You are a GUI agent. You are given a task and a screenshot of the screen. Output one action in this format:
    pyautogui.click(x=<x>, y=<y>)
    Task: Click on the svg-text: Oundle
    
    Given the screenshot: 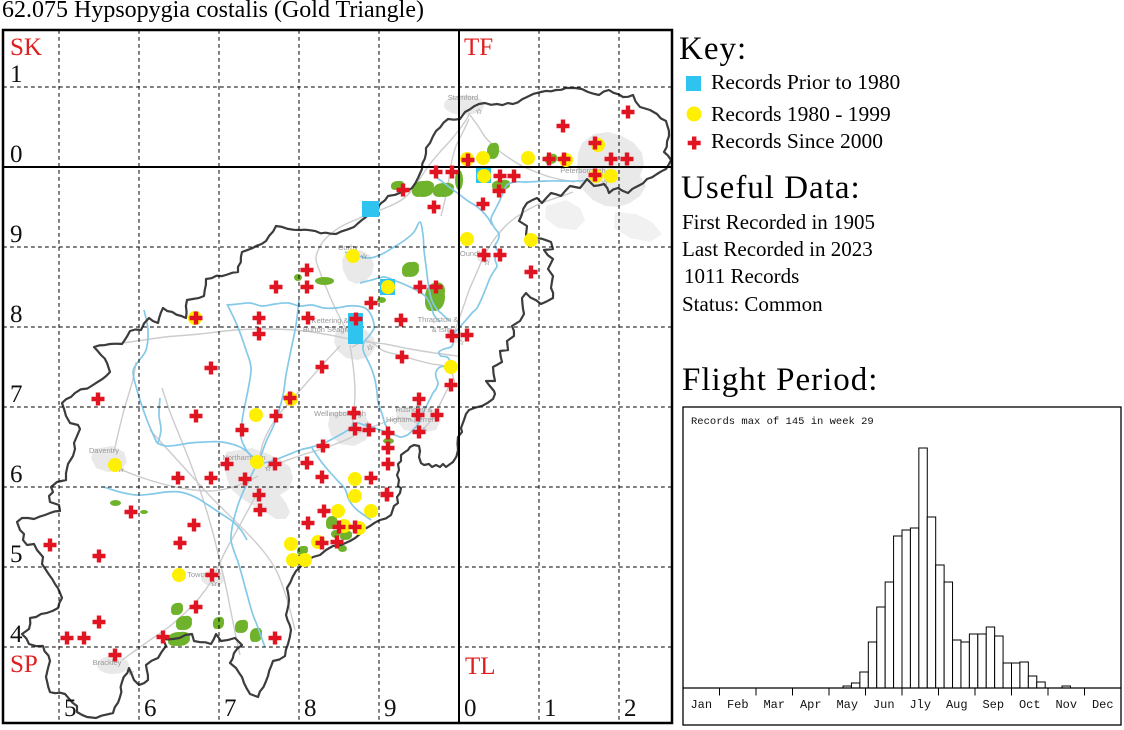 What is the action you would take?
    pyautogui.click(x=472, y=253)
    